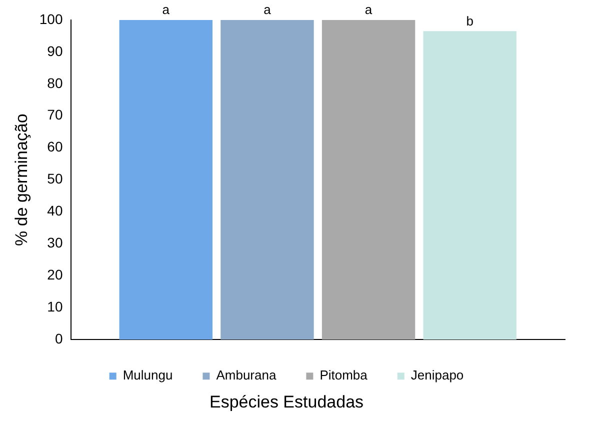  What do you see at coordinates (51, 18) in the screenshot?
I see `y-tick-label: 100` at bounding box center [51, 18].